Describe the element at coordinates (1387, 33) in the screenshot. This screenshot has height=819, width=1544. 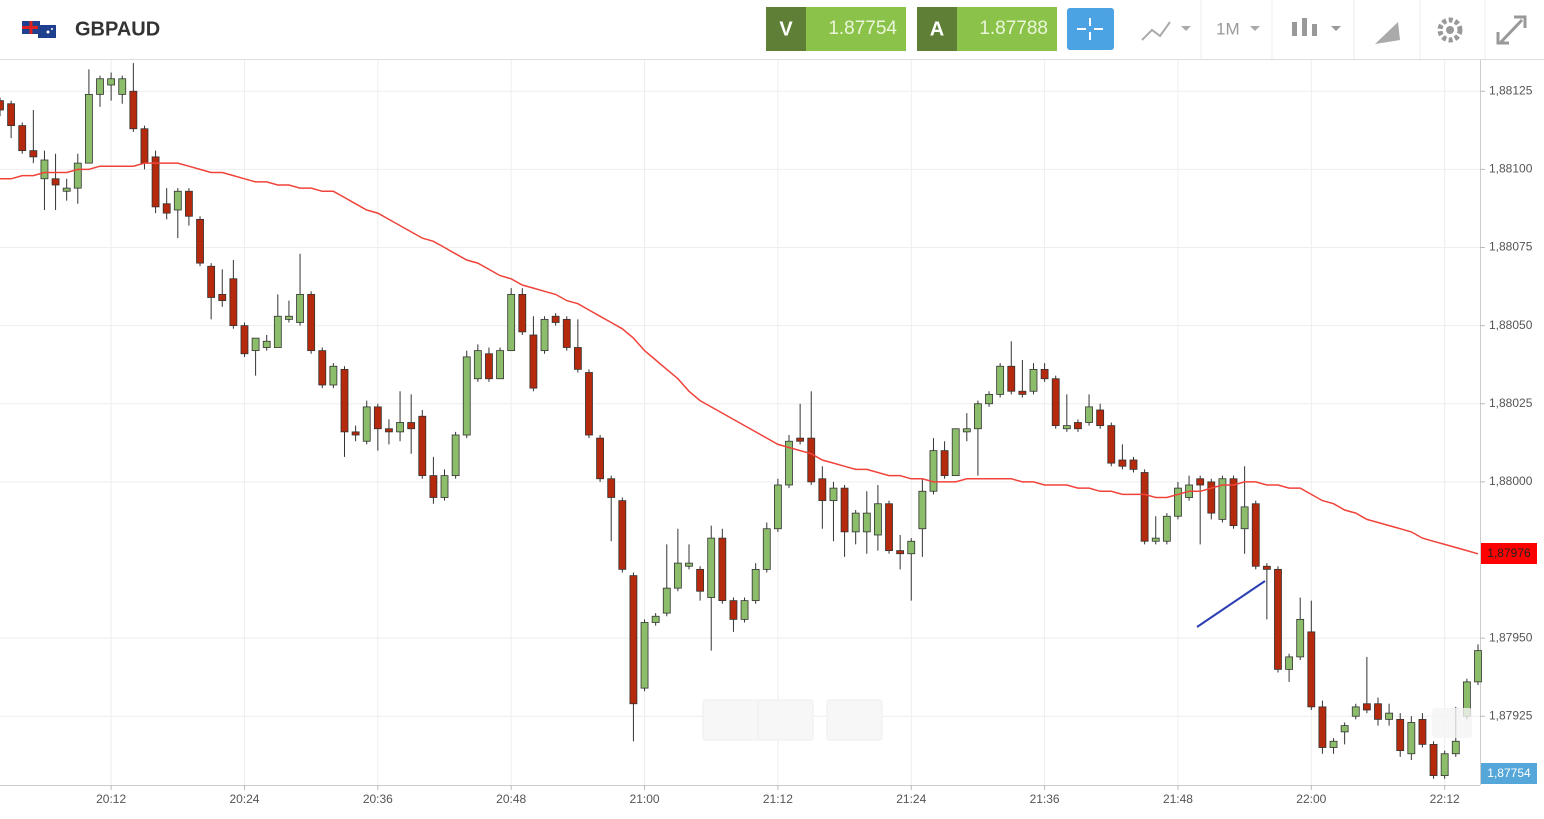
I see `draw-icon` at that location.